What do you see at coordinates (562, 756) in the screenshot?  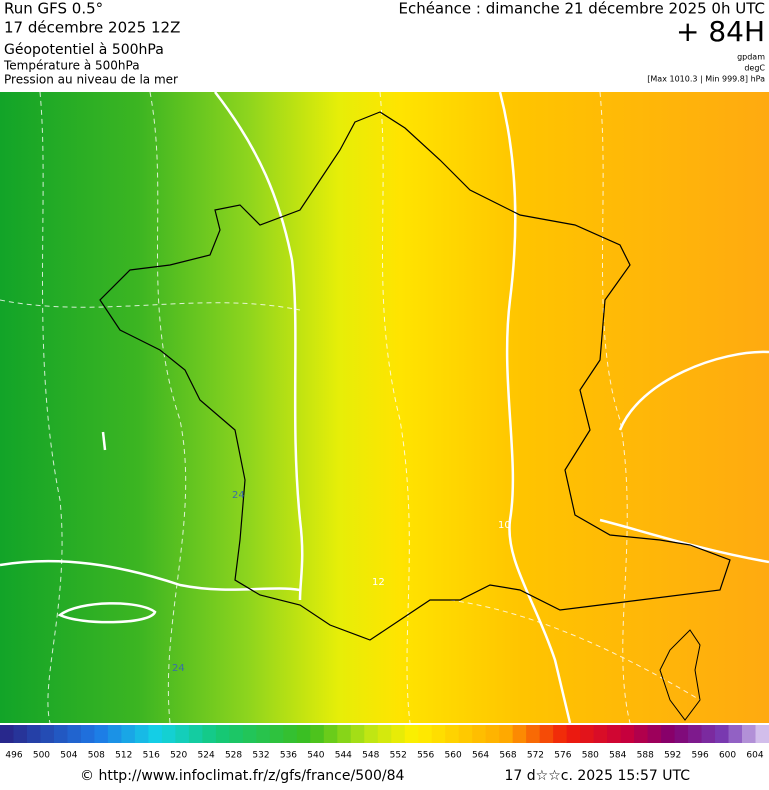 I see `colorbar-tick-label: 576` at bounding box center [562, 756].